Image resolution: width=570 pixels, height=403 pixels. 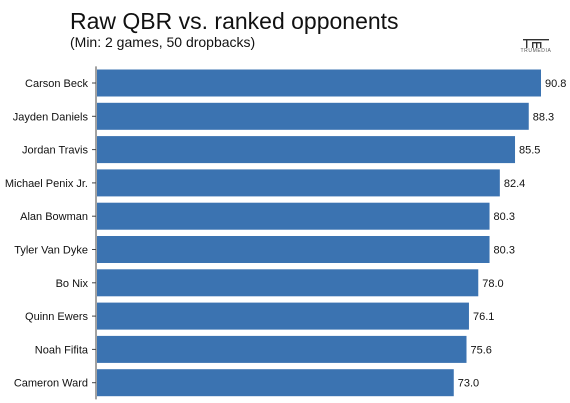 I want to click on category-label: Cameron Ward, so click(x=51, y=384).